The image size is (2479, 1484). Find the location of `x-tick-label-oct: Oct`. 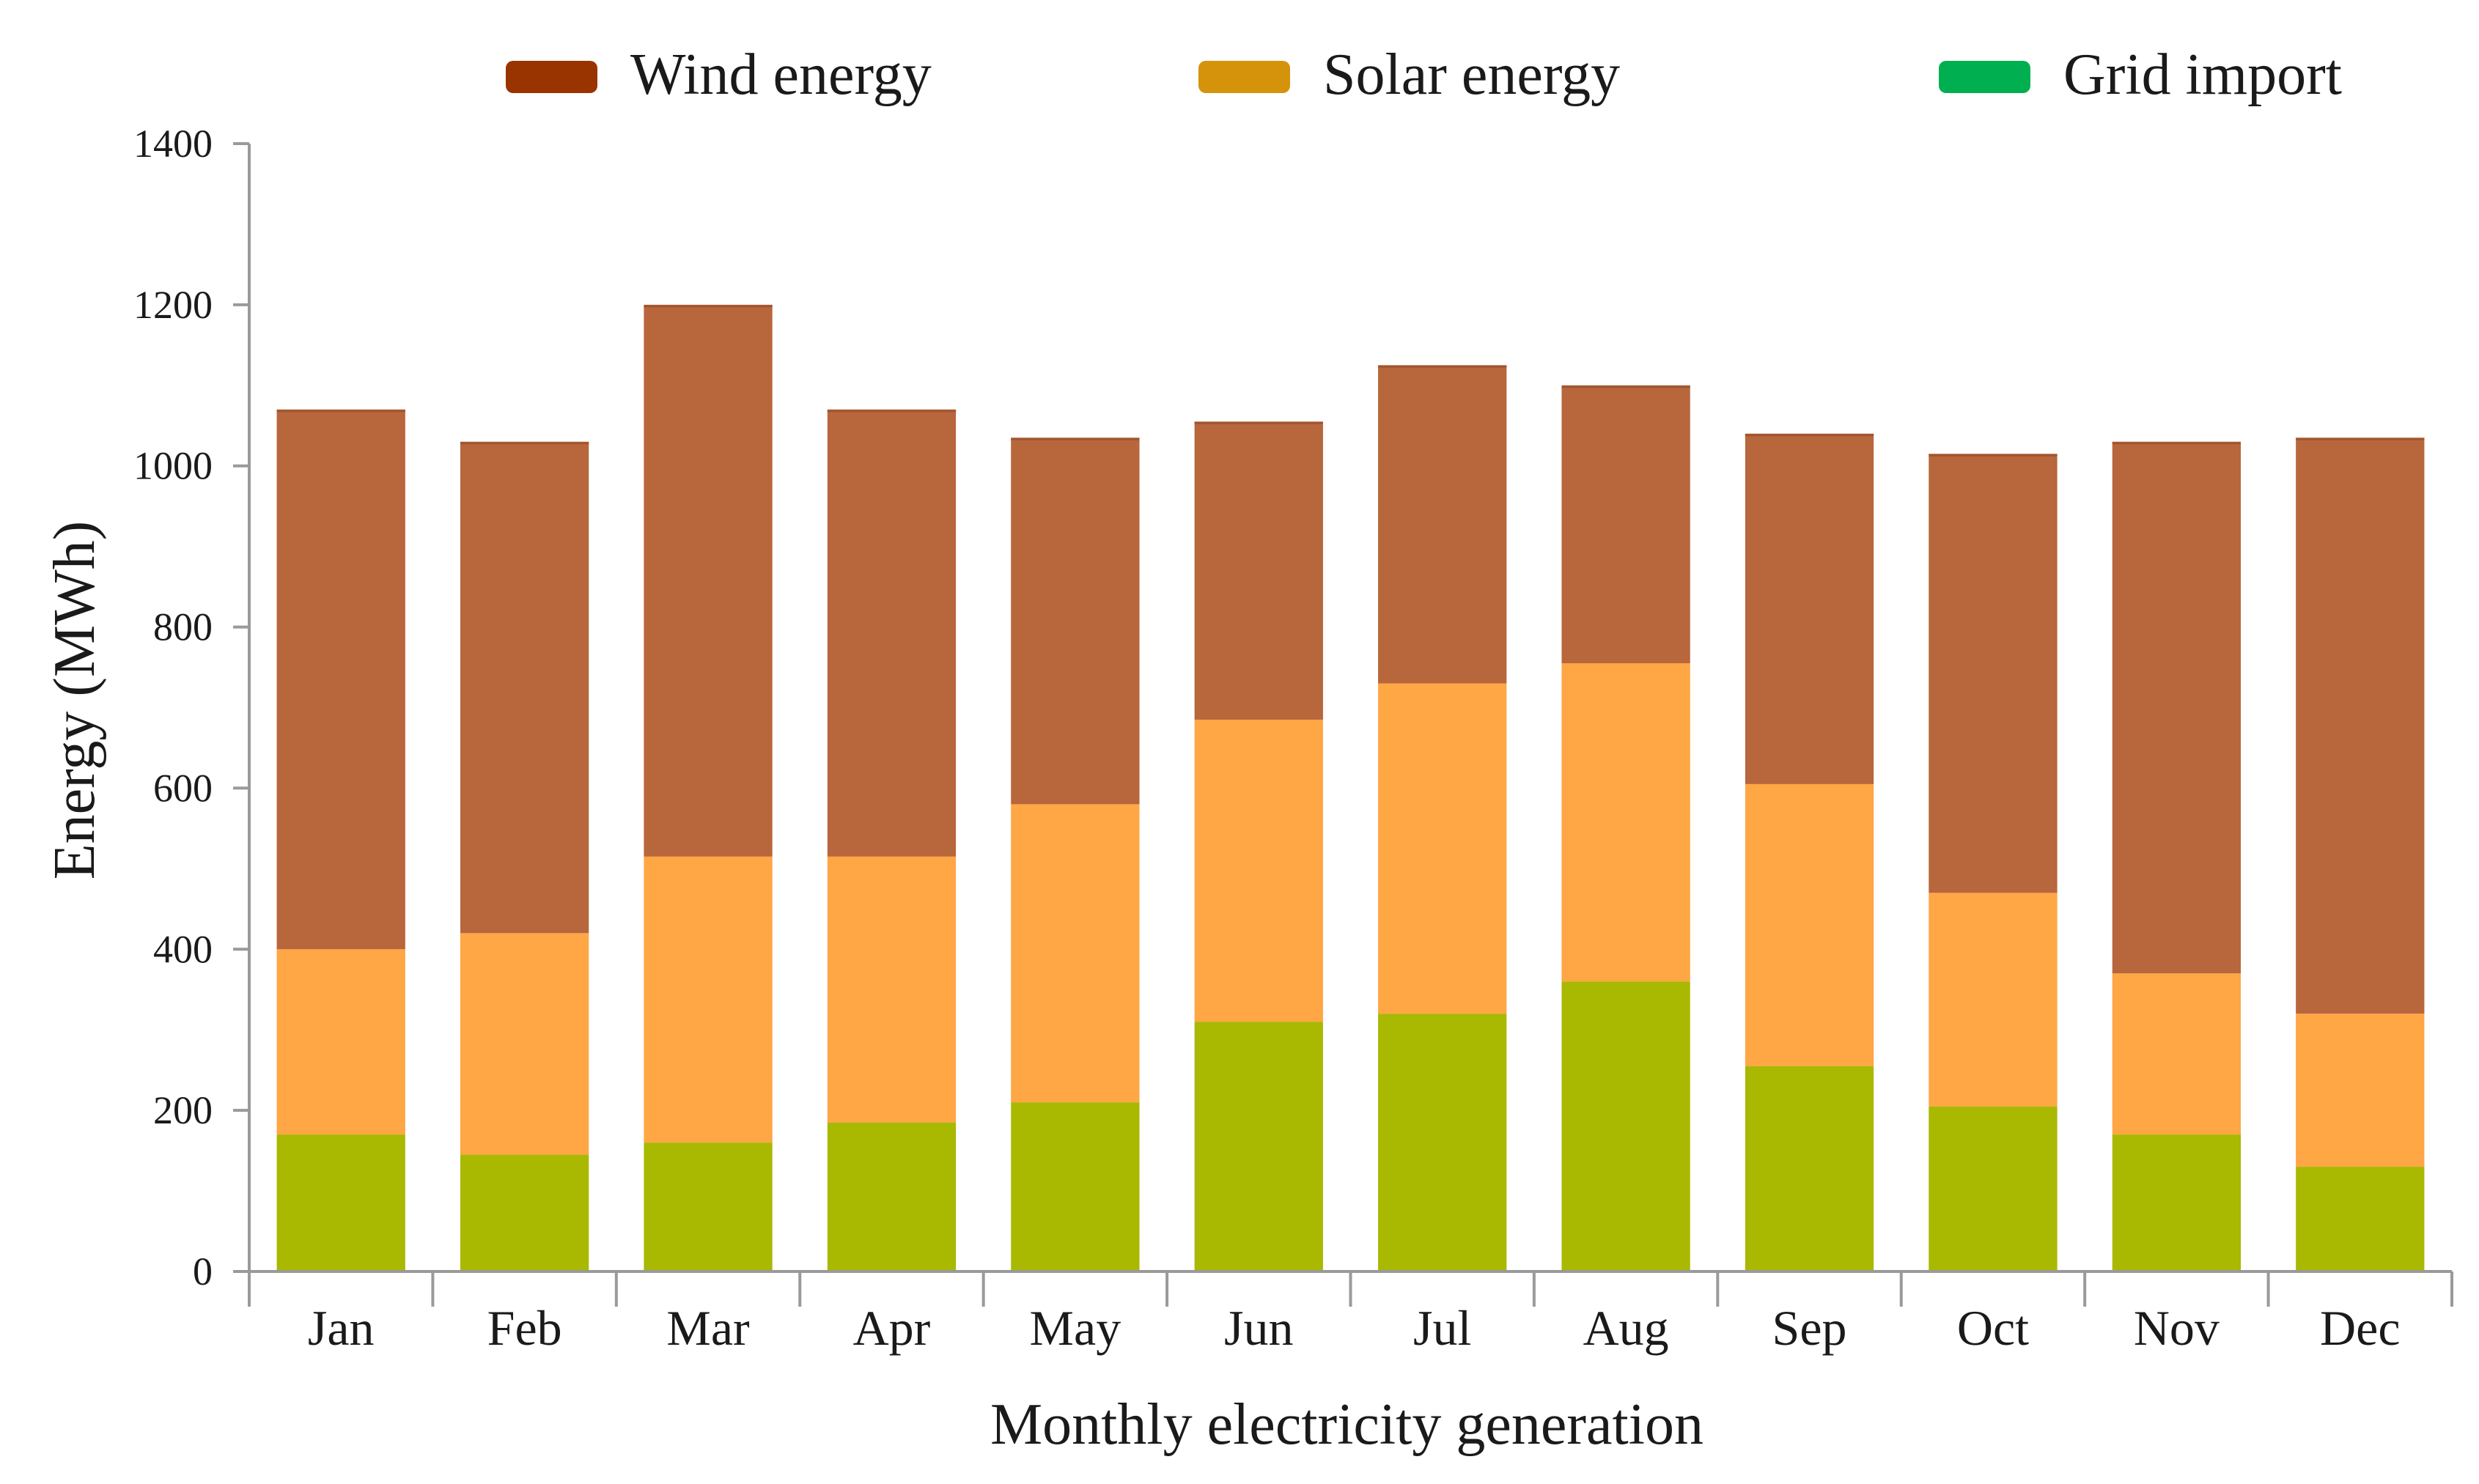

x-tick-label-oct: Oct is located at coordinates (1993, 1328).